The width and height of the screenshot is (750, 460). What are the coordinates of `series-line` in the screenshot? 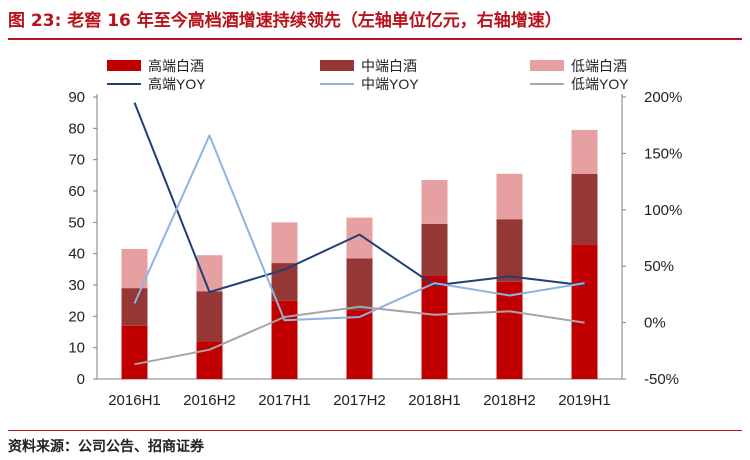 It's located at (359, 335).